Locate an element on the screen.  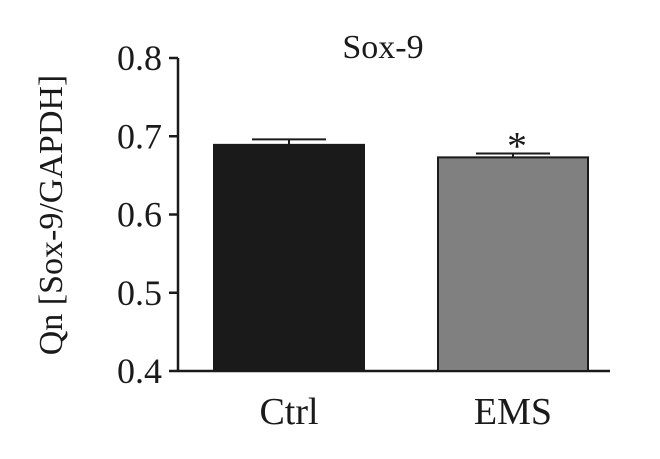
x-tick-label-ctrl: Ctrl is located at coordinates (288, 412).